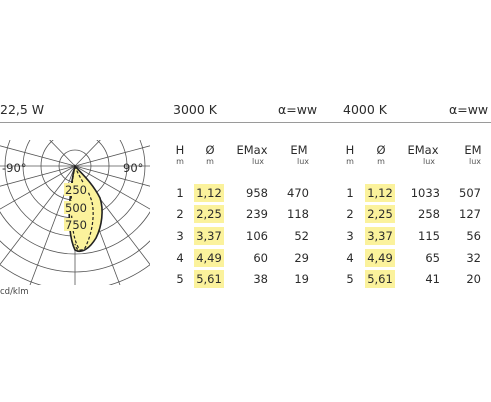 The height and width of the screenshot is (402, 491). Describe the element at coordinates (298, 214) in the screenshot. I see `row2-em: 118` at that location.